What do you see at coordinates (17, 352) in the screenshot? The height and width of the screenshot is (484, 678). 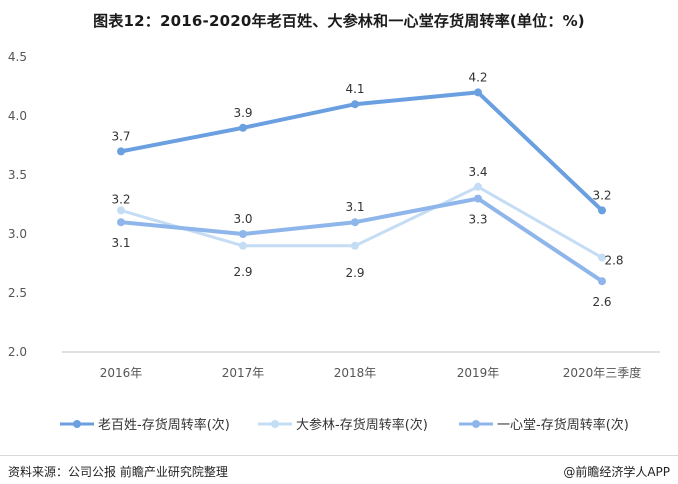 I see `y-tick-label: 2.0` at bounding box center [17, 352].